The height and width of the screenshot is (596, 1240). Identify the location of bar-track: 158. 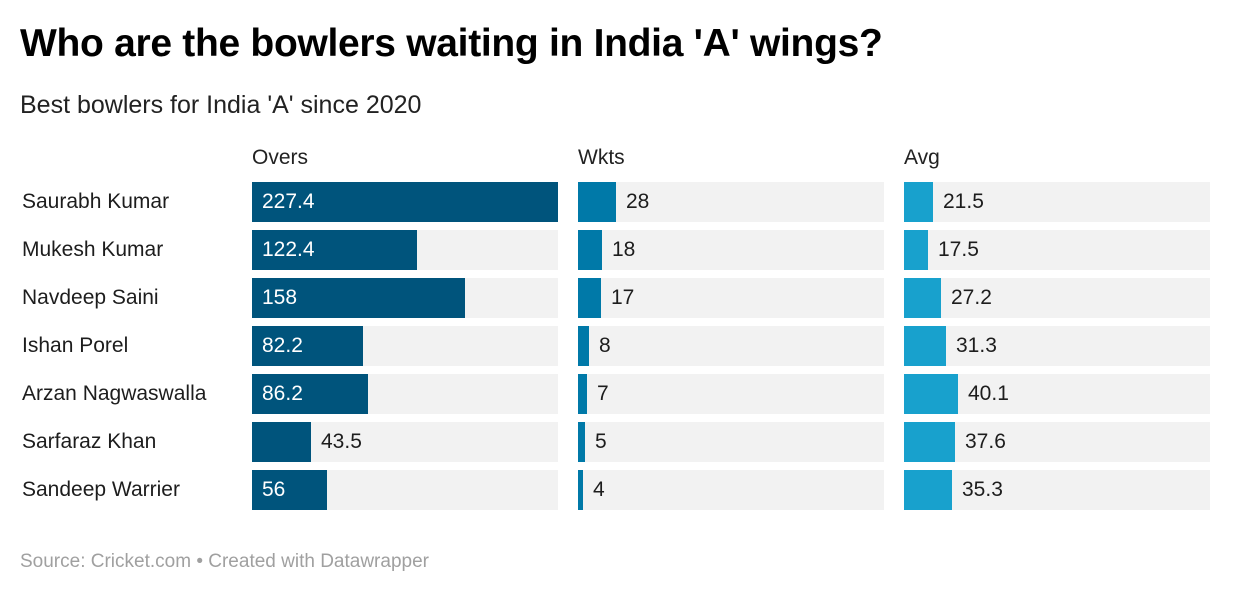
(405, 298).